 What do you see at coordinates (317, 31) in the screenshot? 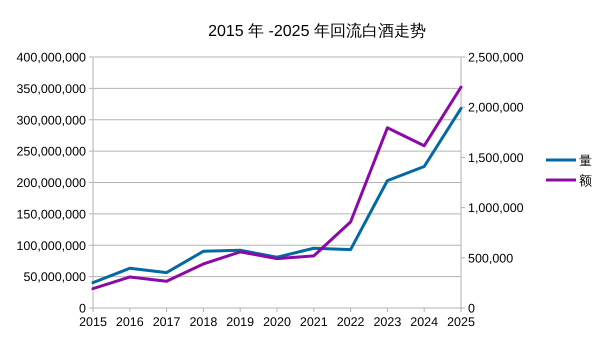
I see `title: 2015 年 -2025 年回流白酒走势` at bounding box center [317, 31].